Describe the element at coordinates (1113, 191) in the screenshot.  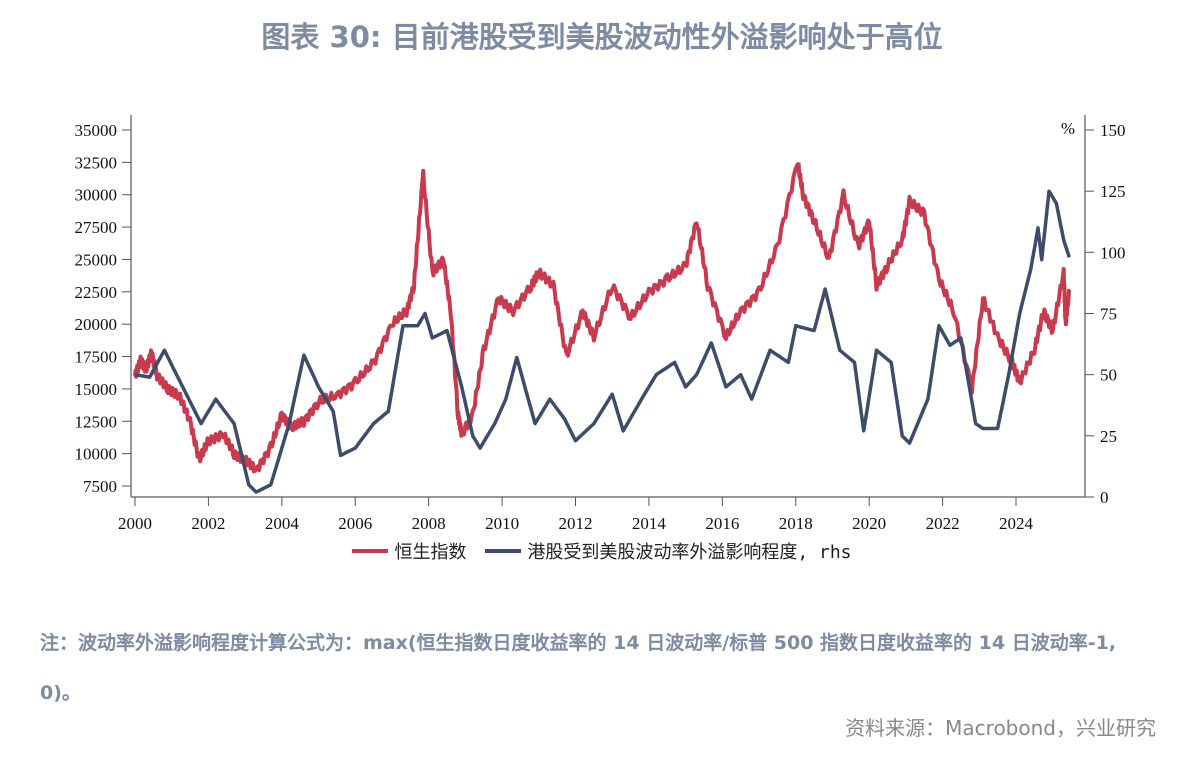
I see `y-right-tick-label: 125` at that location.